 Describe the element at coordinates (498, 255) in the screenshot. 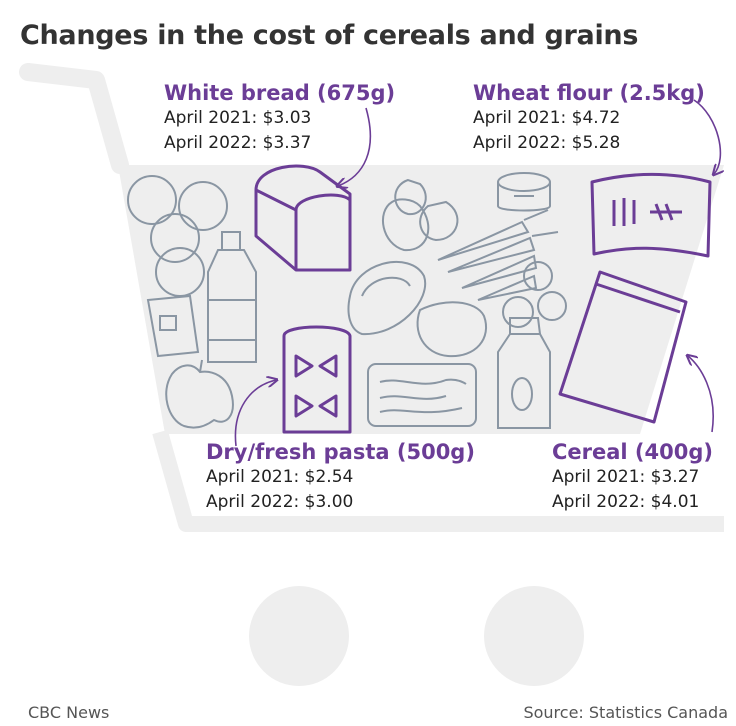

I see `carrots-icon` at that location.